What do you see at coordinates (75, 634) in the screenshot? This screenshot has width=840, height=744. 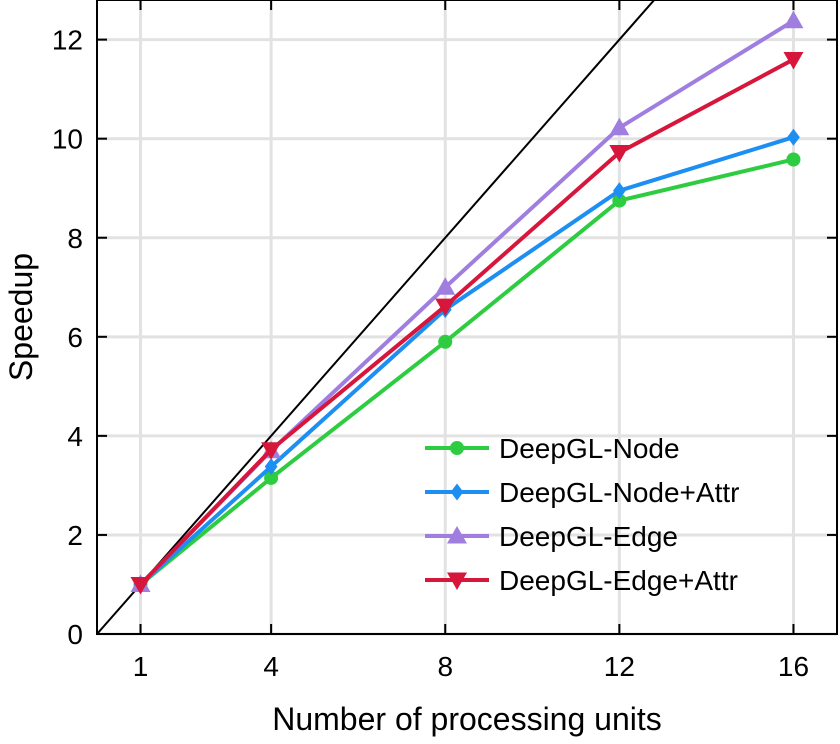 I see `y-tick-label-0: 0` at bounding box center [75, 634].